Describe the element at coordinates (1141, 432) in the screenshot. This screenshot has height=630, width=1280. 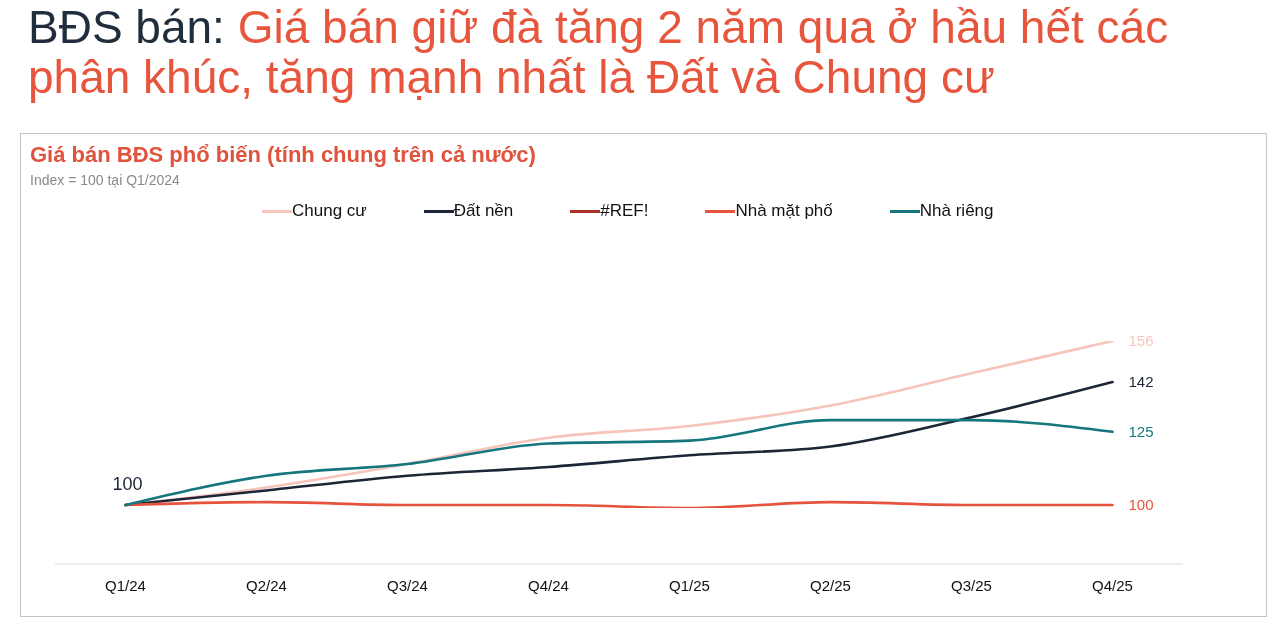
I see `data-label: 125` at that location.